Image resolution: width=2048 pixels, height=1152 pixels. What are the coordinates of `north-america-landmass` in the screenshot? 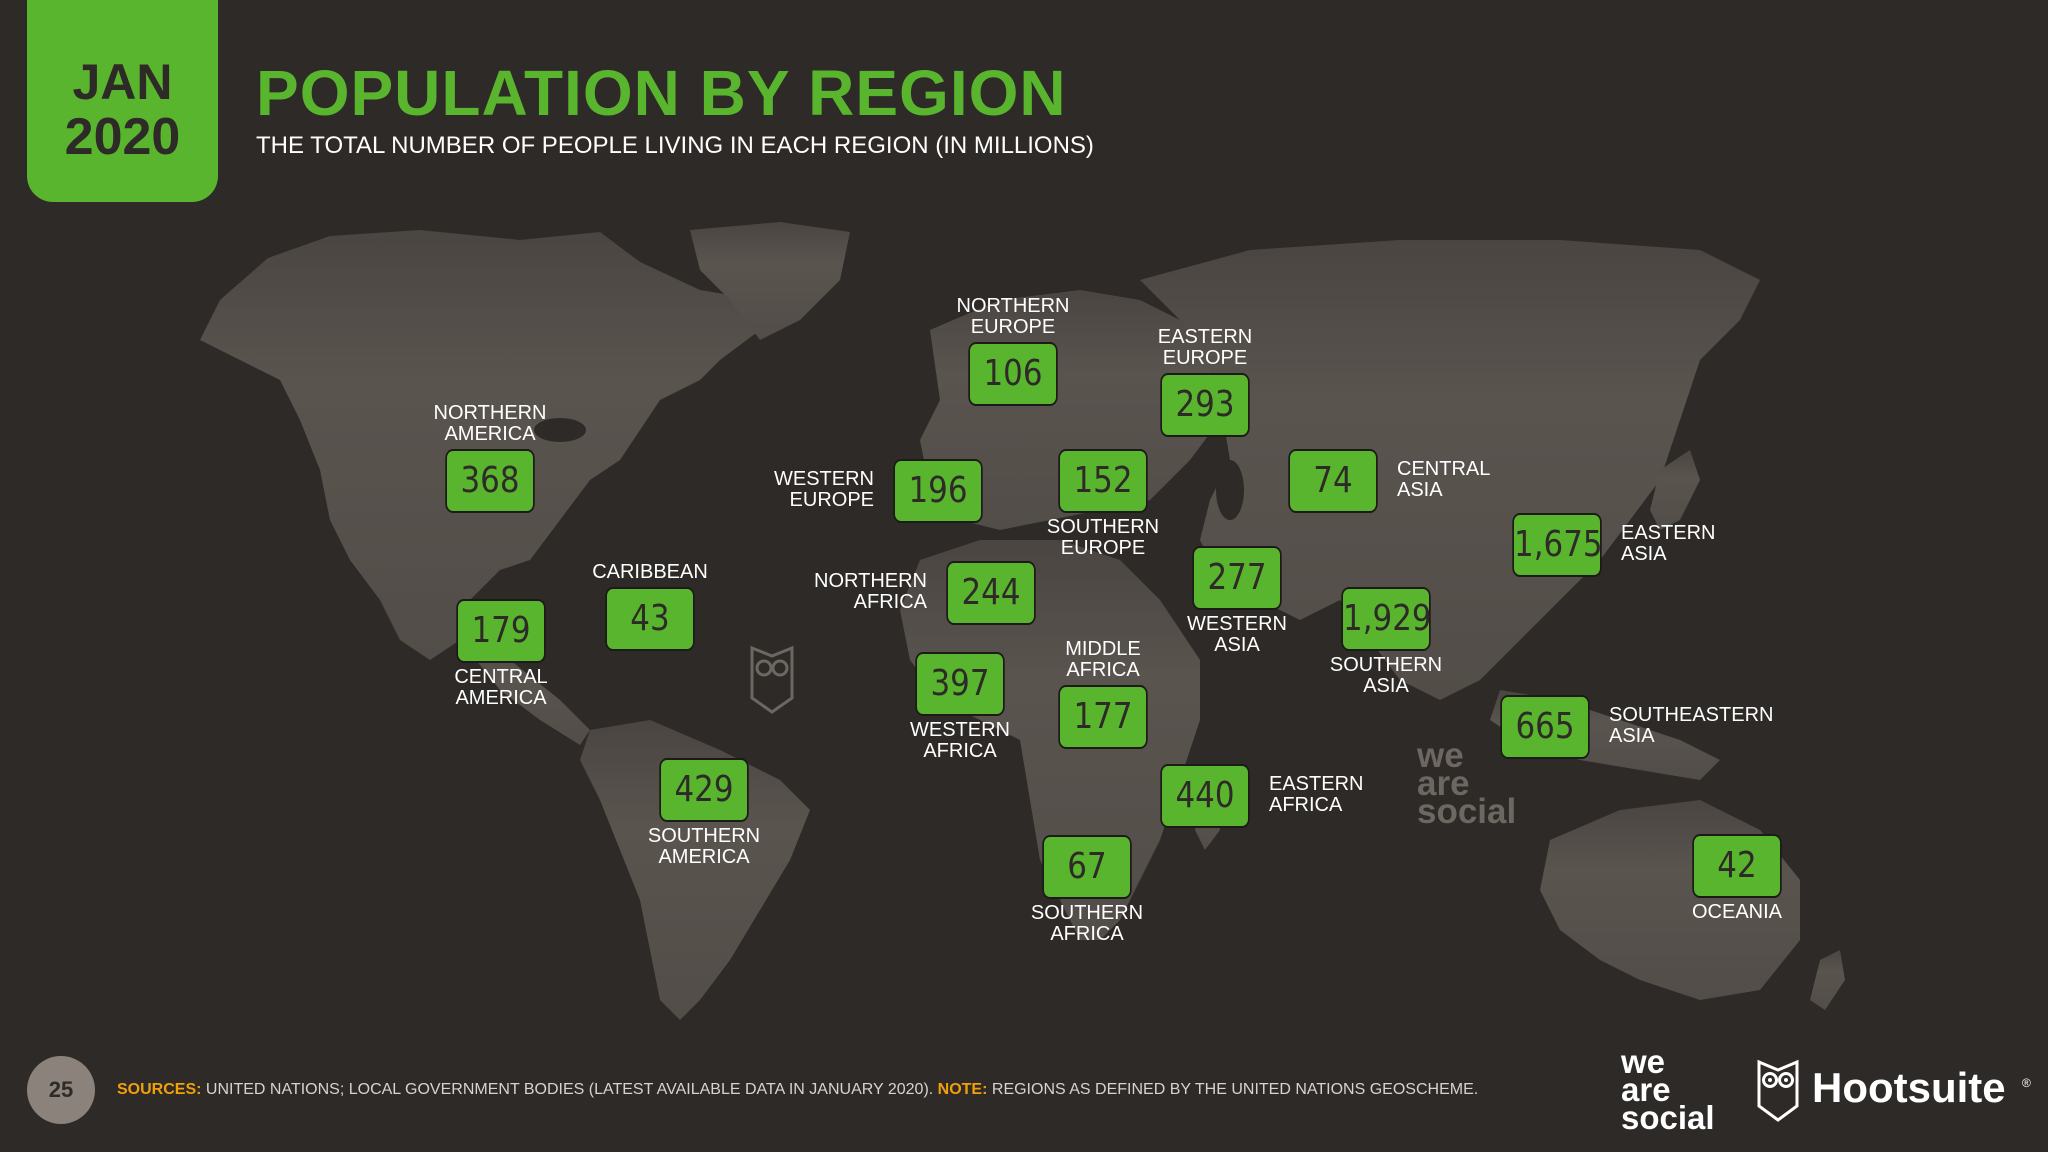 It's located at (480, 445).